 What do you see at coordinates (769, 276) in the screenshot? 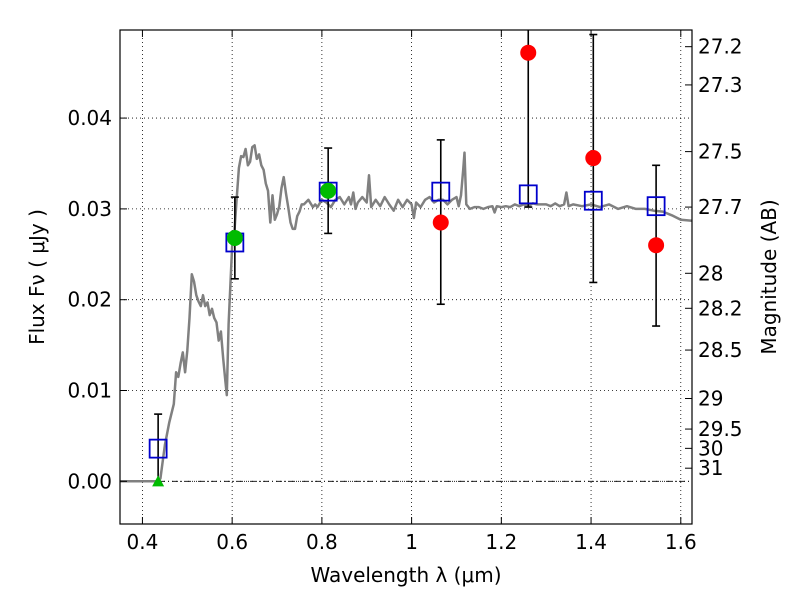
I see `magnitude-axis-title: Magnitude (AB)` at bounding box center [769, 276].